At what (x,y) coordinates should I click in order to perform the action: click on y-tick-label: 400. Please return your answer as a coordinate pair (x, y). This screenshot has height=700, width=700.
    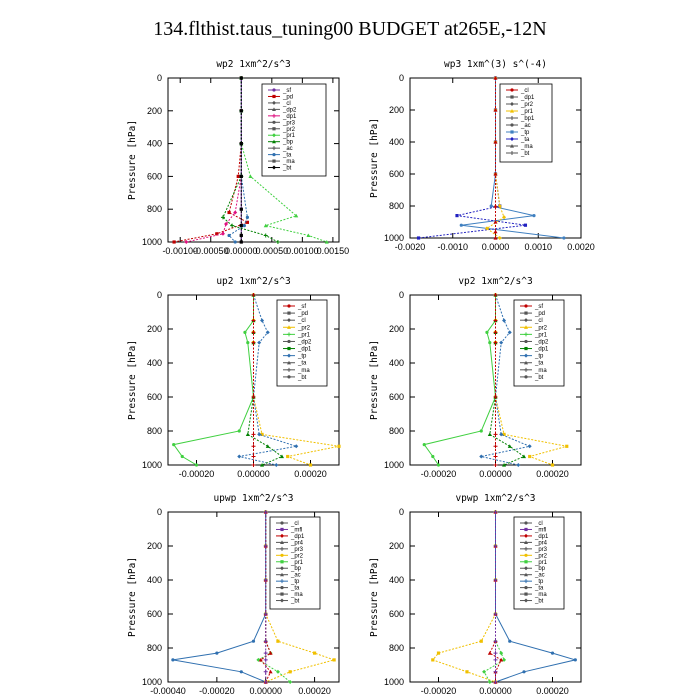
    Looking at the image, I should click on (154, 144).